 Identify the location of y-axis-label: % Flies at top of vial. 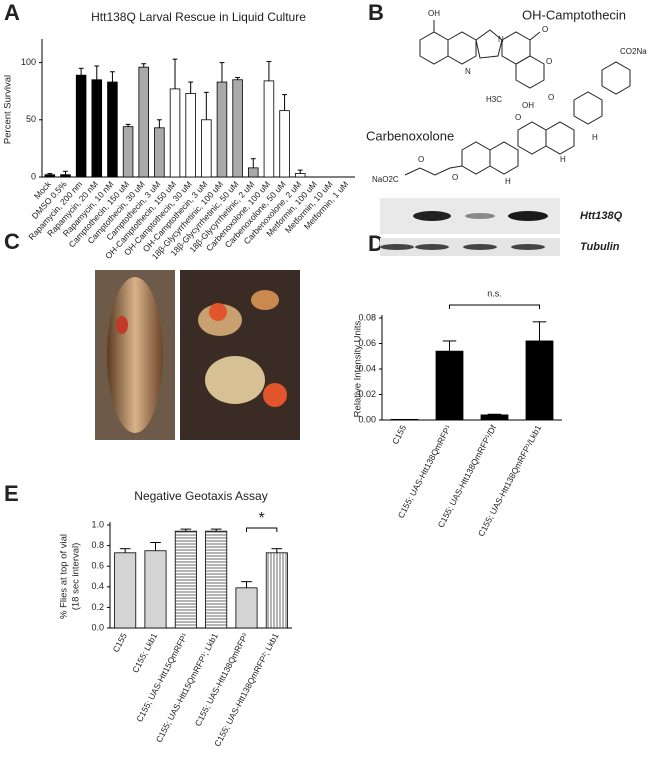
(64, 576).